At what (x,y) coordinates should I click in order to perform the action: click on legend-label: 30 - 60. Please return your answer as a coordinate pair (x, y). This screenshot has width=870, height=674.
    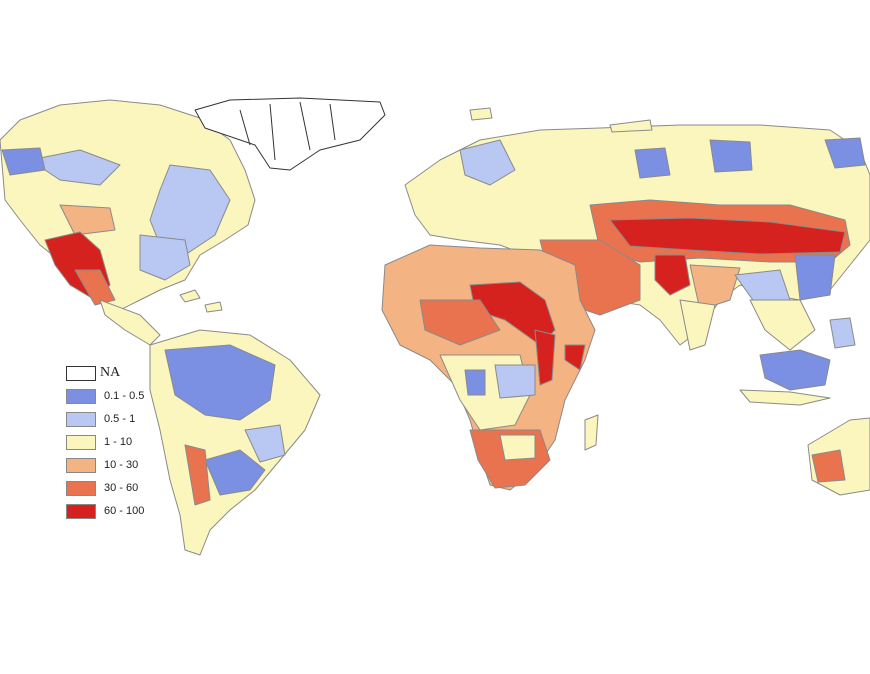
    Looking at the image, I should click on (121, 488).